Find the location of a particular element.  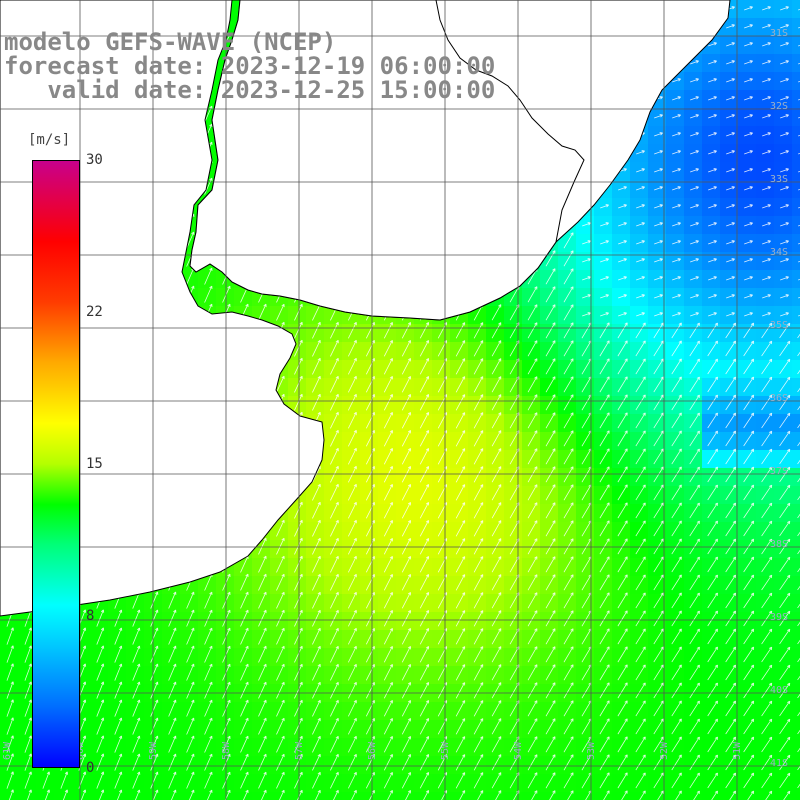

legend-tick-label: 8 is located at coordinates (90, 616).